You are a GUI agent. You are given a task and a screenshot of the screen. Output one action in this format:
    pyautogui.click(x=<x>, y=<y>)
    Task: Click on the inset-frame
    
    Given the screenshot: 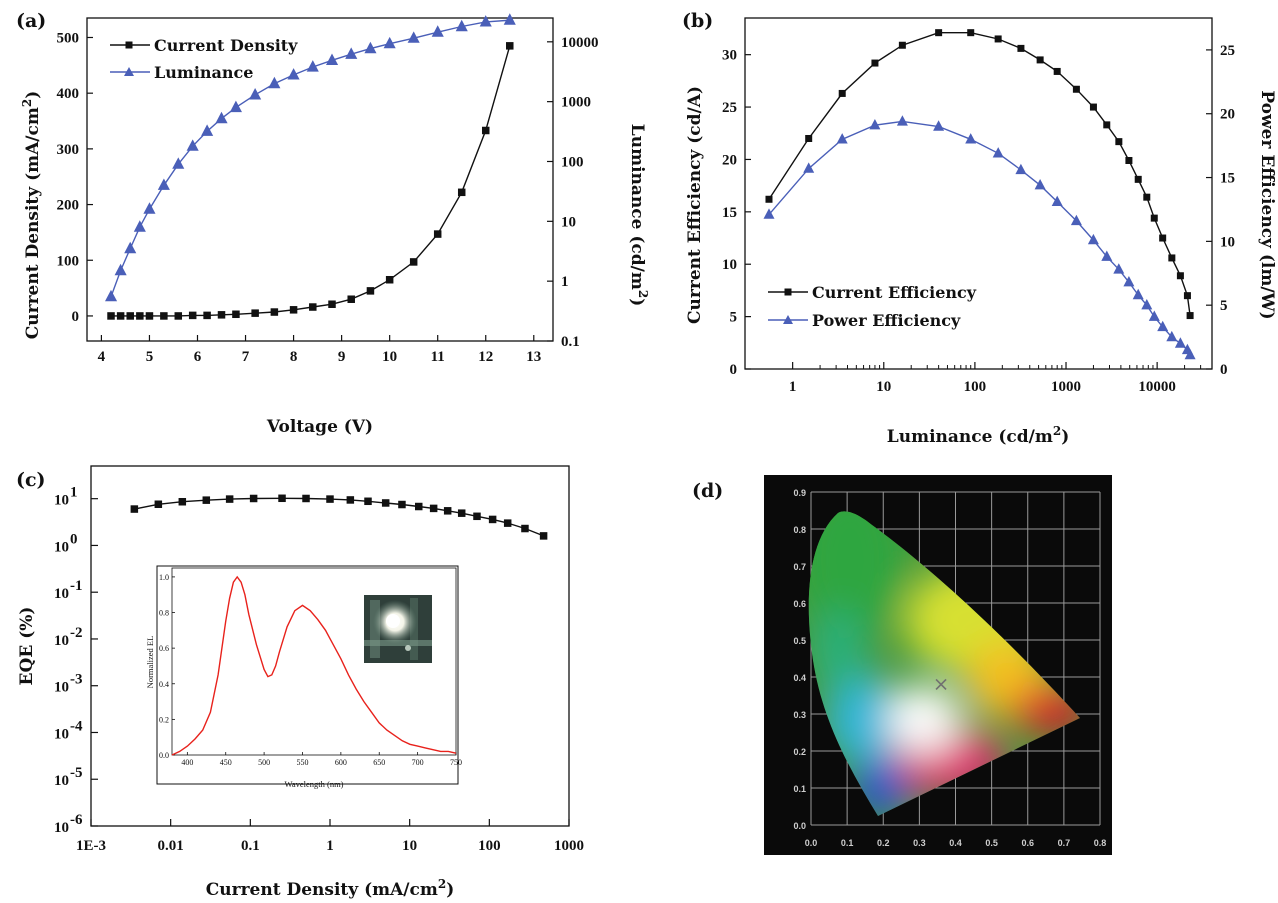 What is the action you would take?
    pyautogui.click(x=314, y=661)
    